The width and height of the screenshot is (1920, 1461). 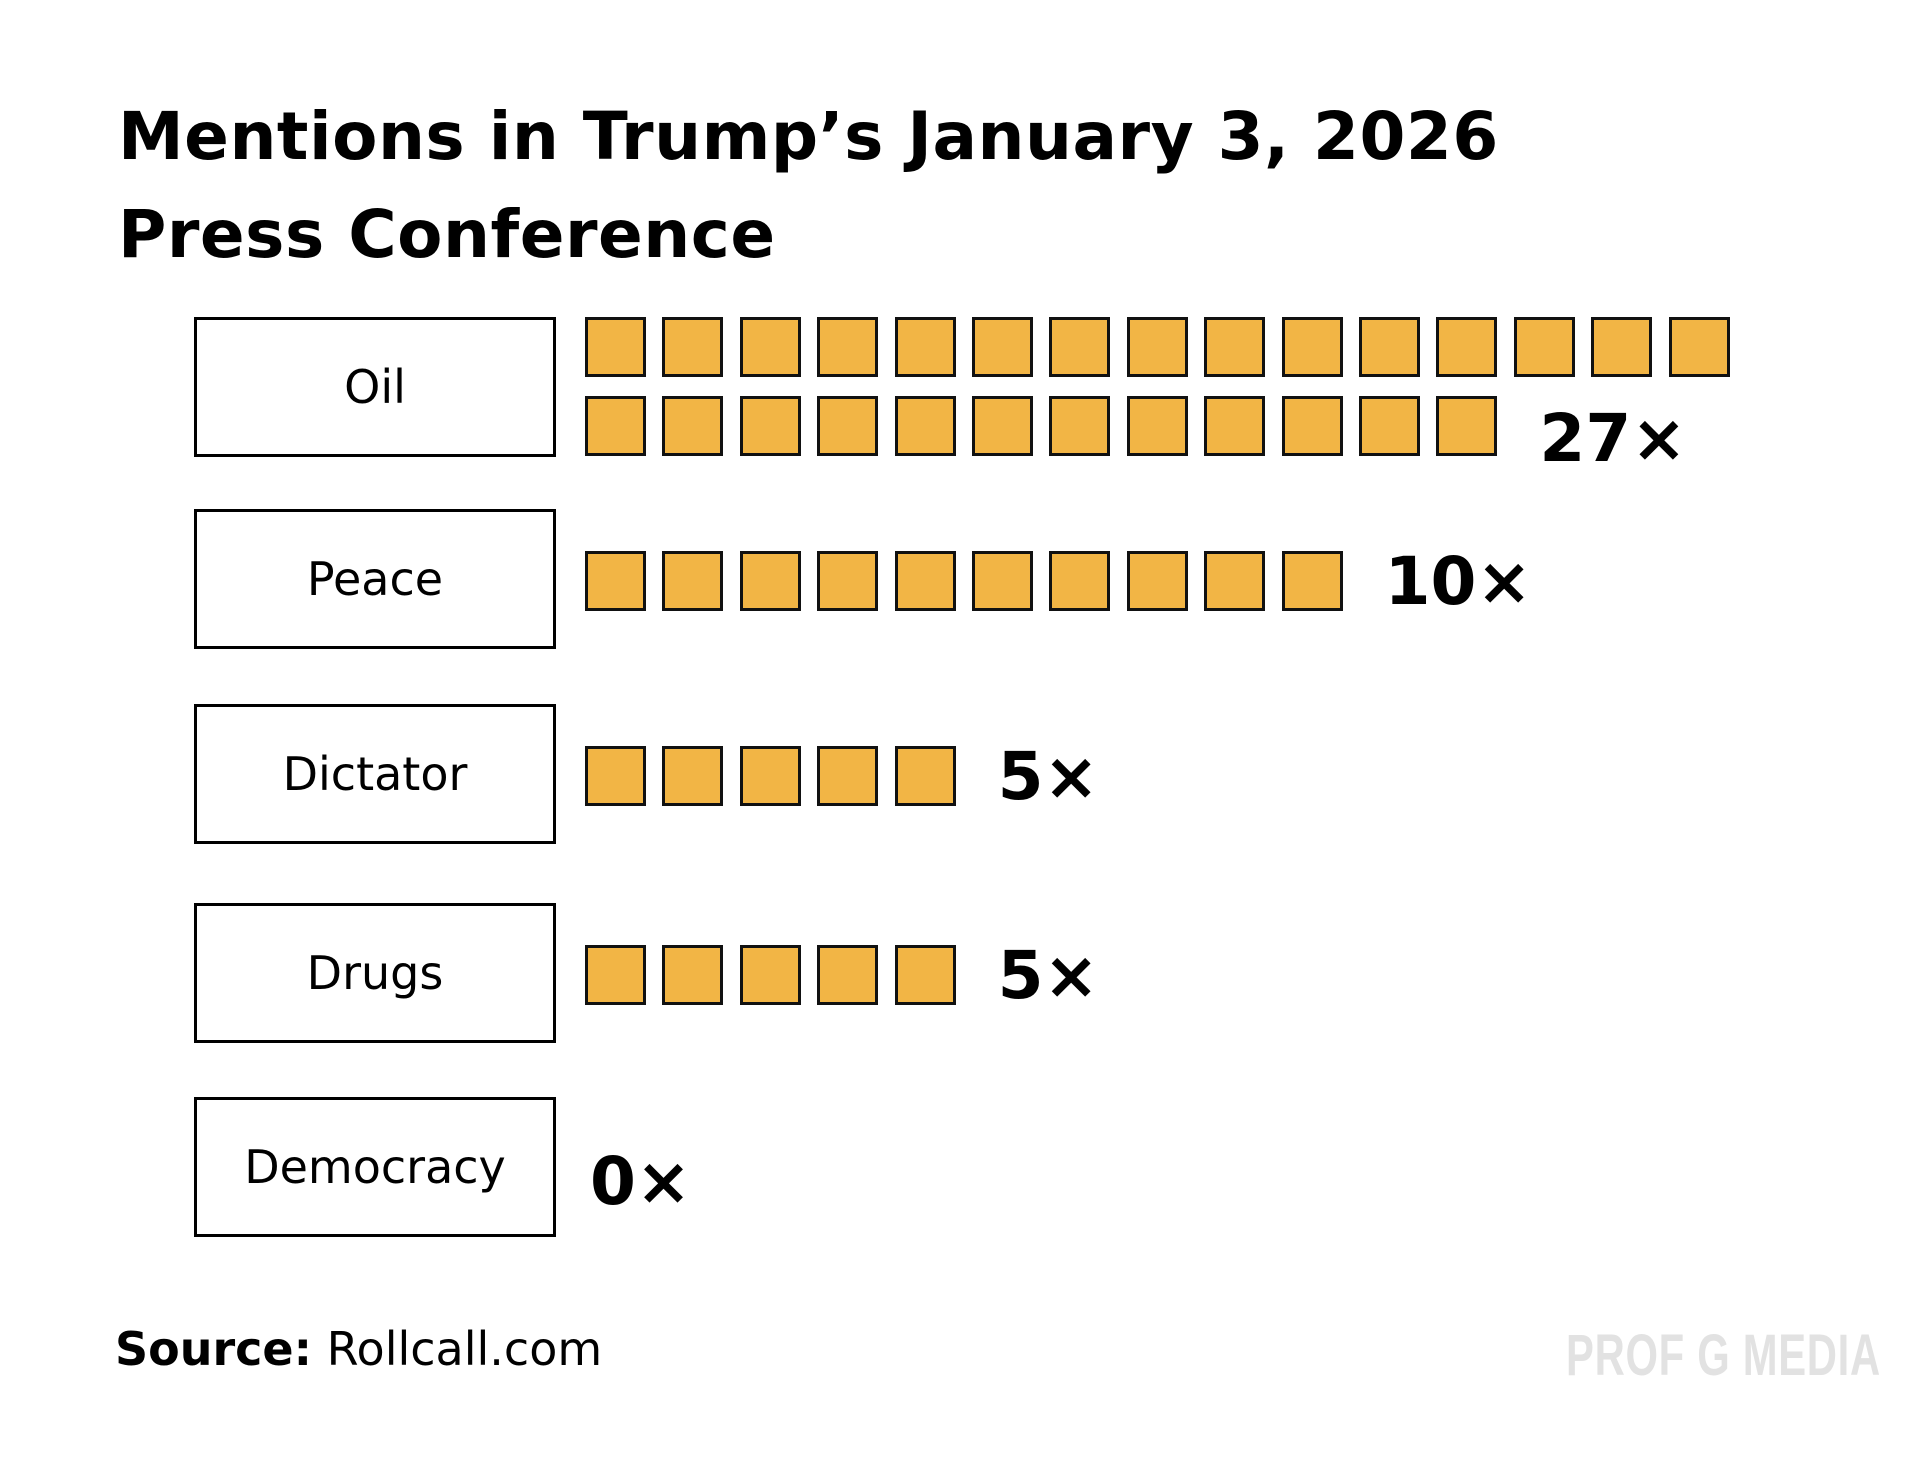 I want to click on category-label-dictator: Dictator, so click(x=375, y=774).